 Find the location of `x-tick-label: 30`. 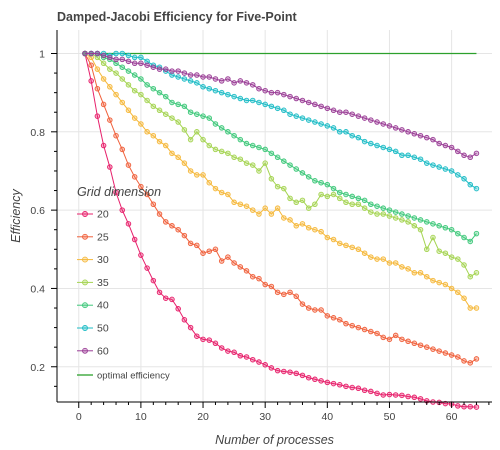

x-tick-label: 30 is located at coordinates (265, 417).